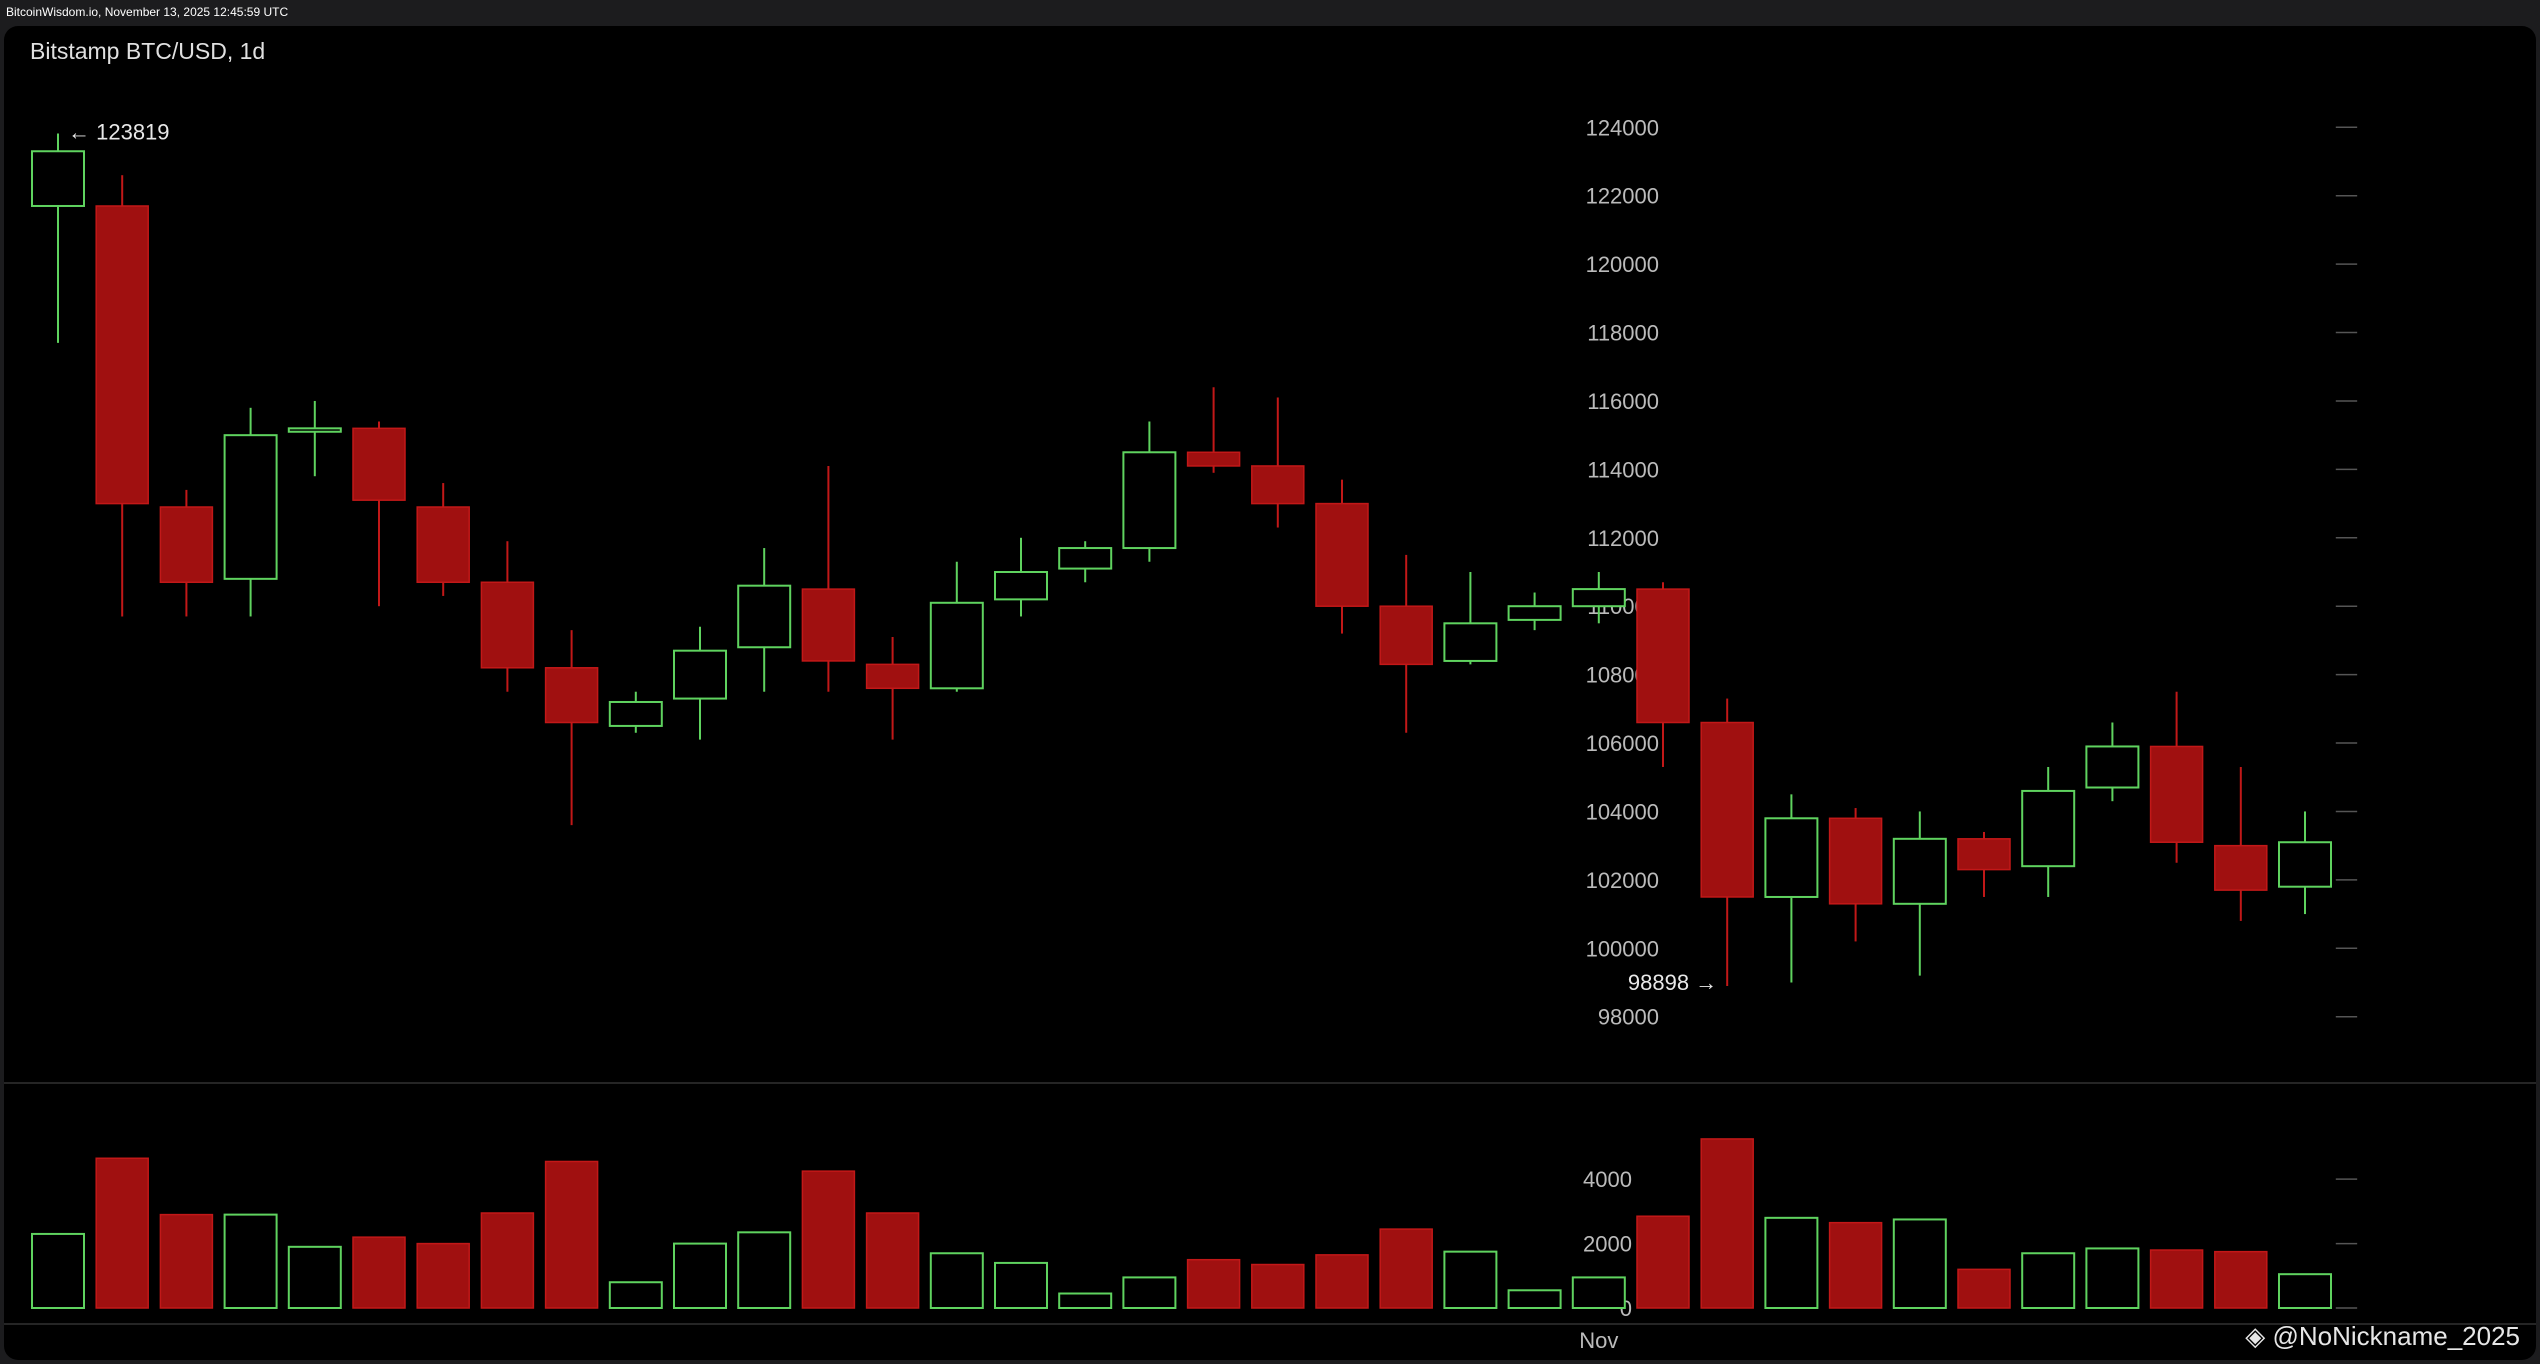 Image resolution: width=2540 pixels, height=1364 pixels. Describe the element at coordinates (1623, 469) in the screenshot. I see `price-tick-label: 114000` at that location.